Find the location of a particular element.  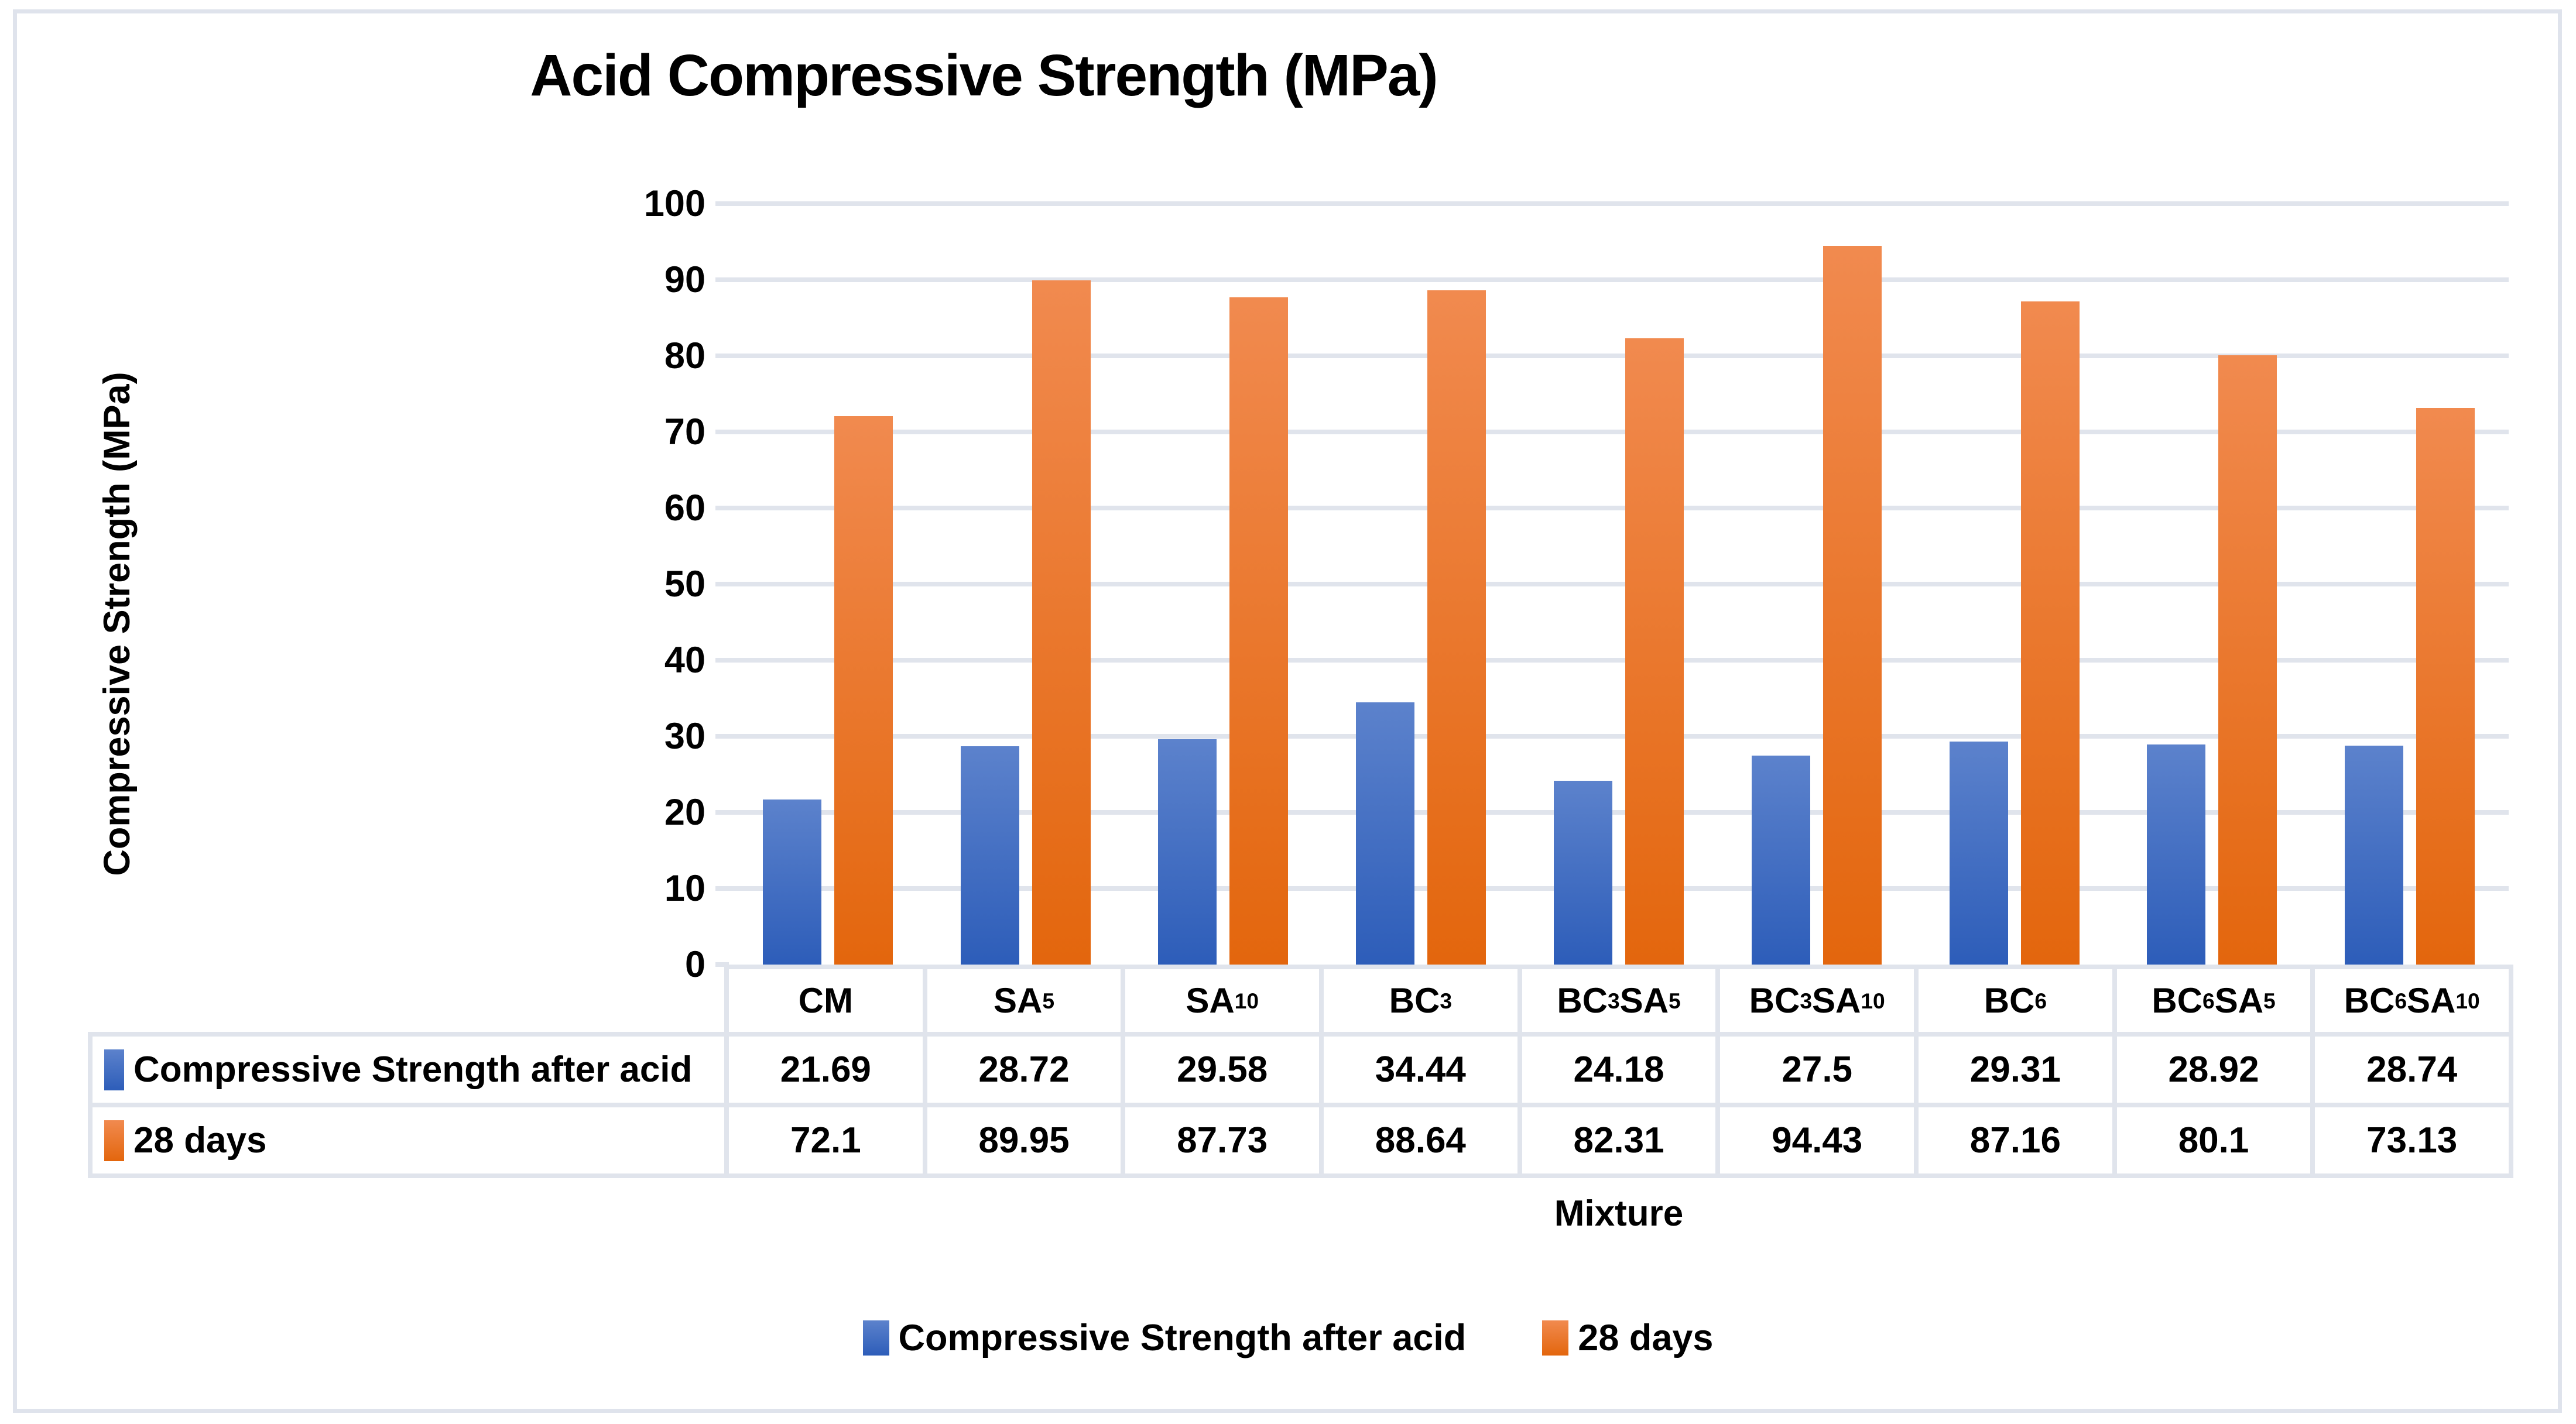

category-label-cell: BC 6 is located at coordinates (2015, 1000).